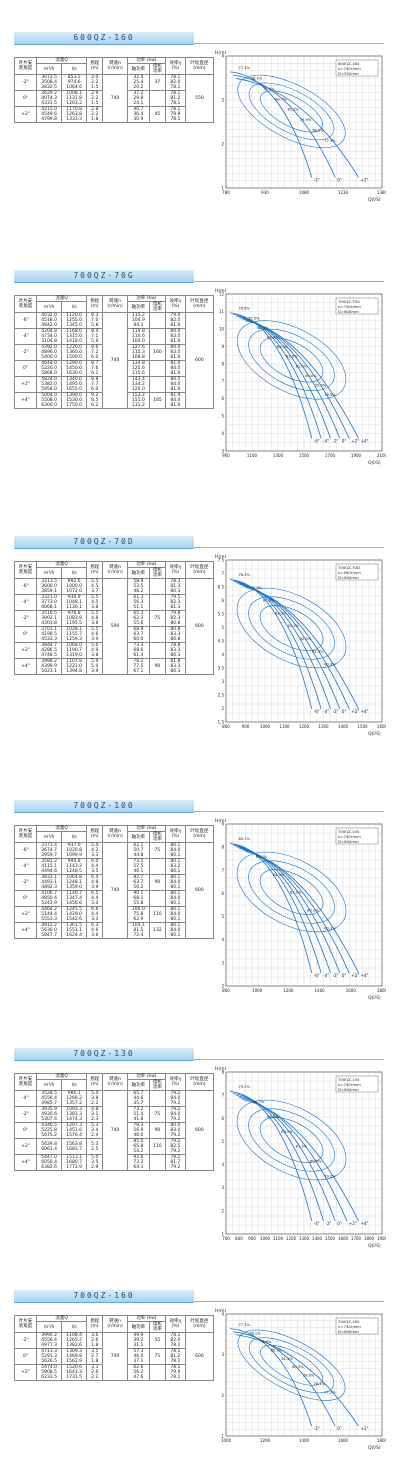 The image size is (400, 1463). What do you see at coordinates (296, 893) in the screenshot?
I see `efficiency-label: 83.2%` at bounding box center [296, 893].